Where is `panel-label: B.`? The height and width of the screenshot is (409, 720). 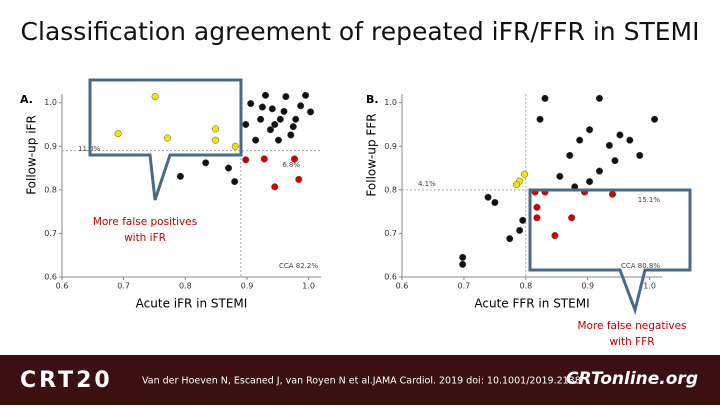 panel-label: B. is located at coordinates (372, 99).